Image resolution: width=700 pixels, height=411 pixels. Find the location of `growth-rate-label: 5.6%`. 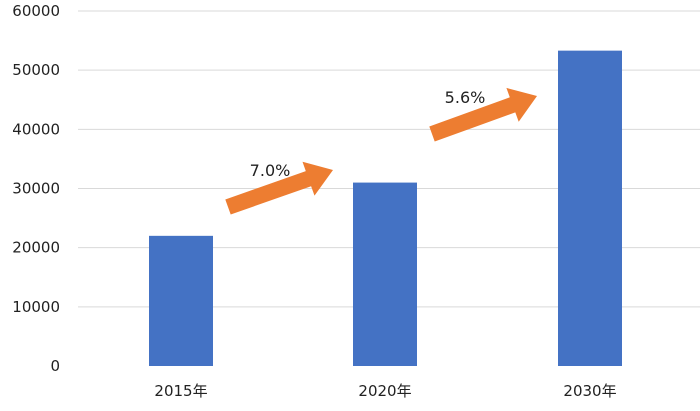

growth-rate-label: 5.6% is located at coordinates (465, 97).